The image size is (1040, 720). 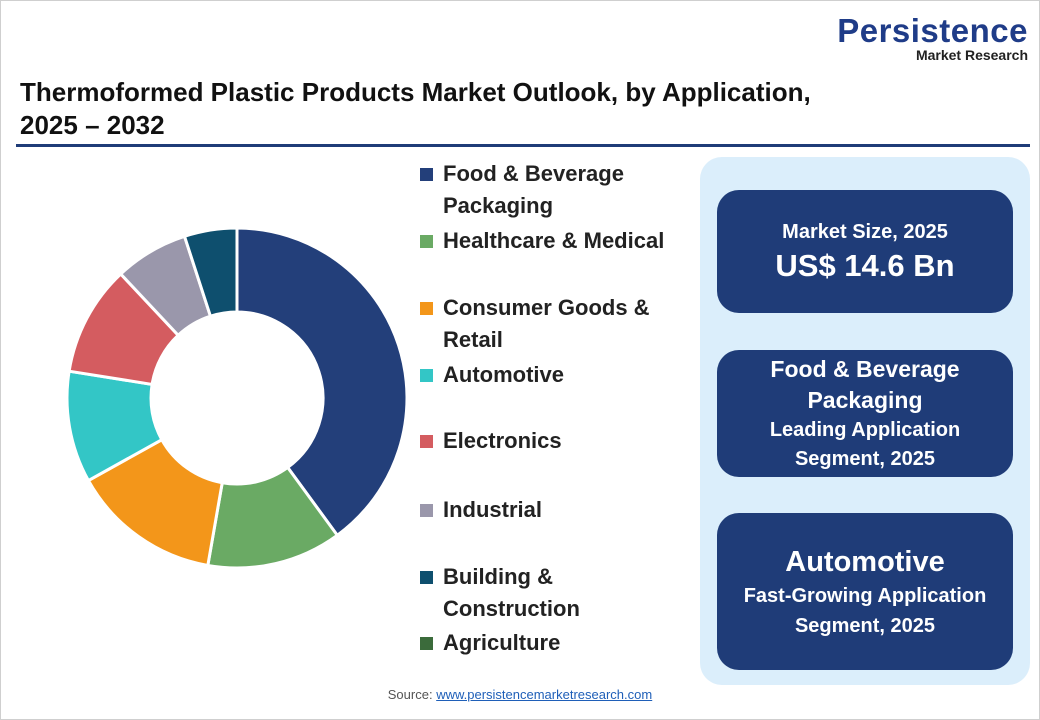 I want to click on legend-label: Building & Construction, so click(x=511, y=592).